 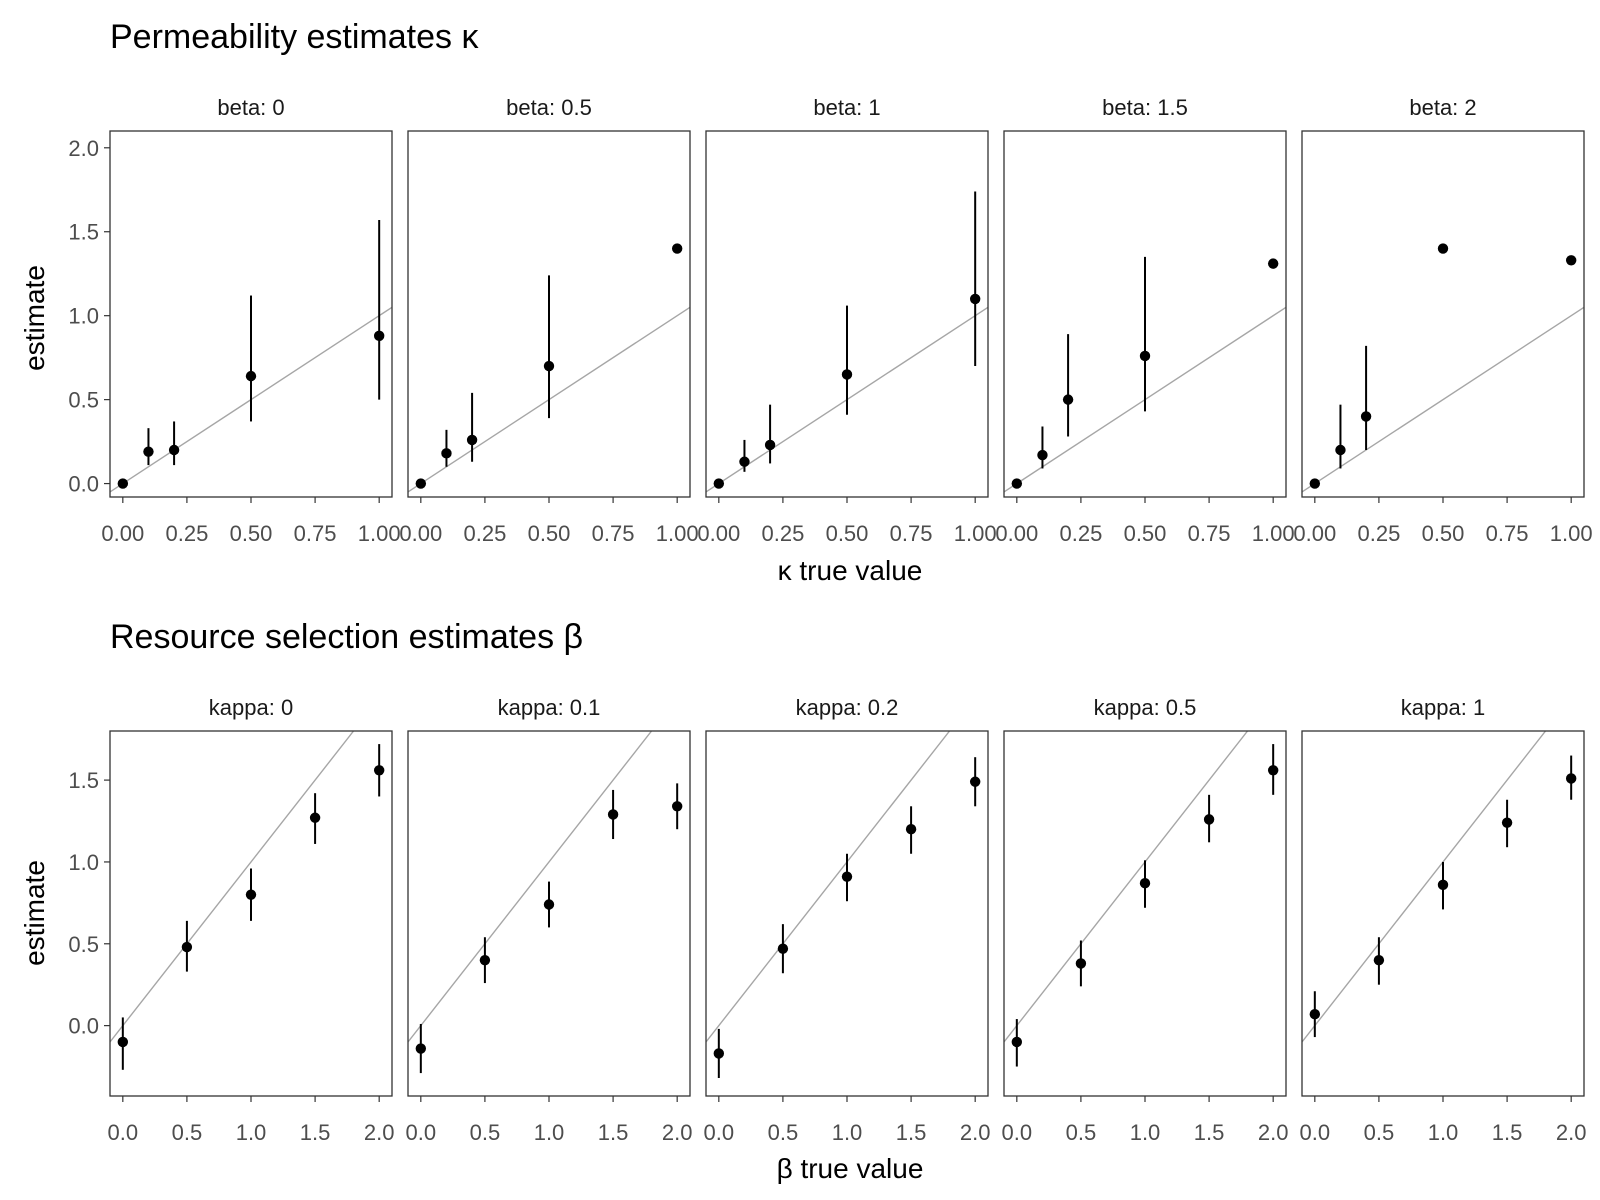 I want to click on chart-title: Permeability estimates κ, so click(x=294, y=37).